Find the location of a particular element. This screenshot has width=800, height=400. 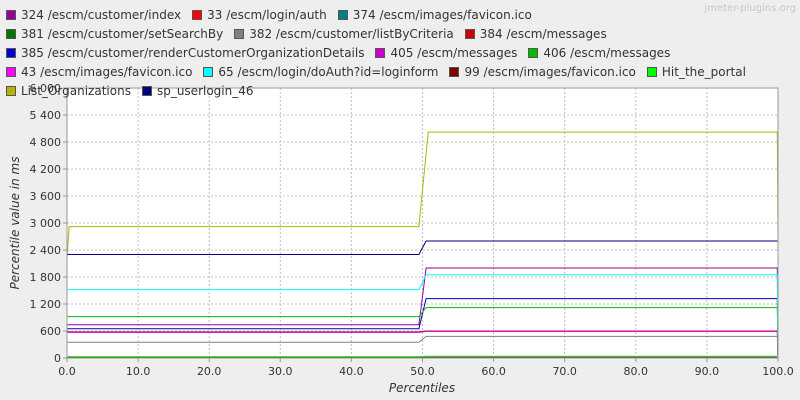

x-tick-label: 10.0 is located at coordinates (138, 371).